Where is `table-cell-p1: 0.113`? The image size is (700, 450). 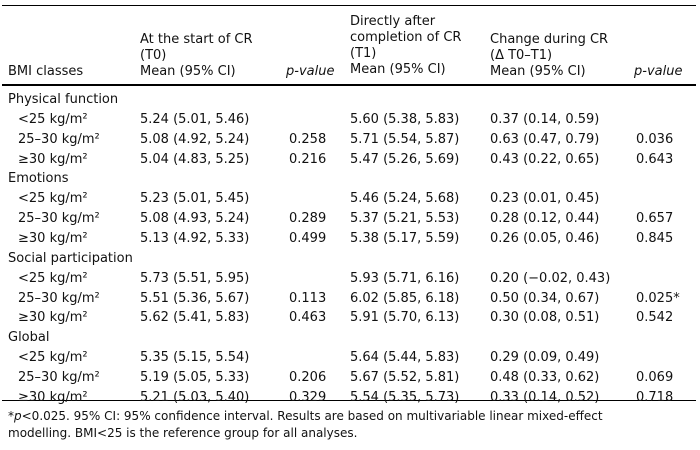 table-cell-p1: 0.113 is located at coordinates (308, 298).